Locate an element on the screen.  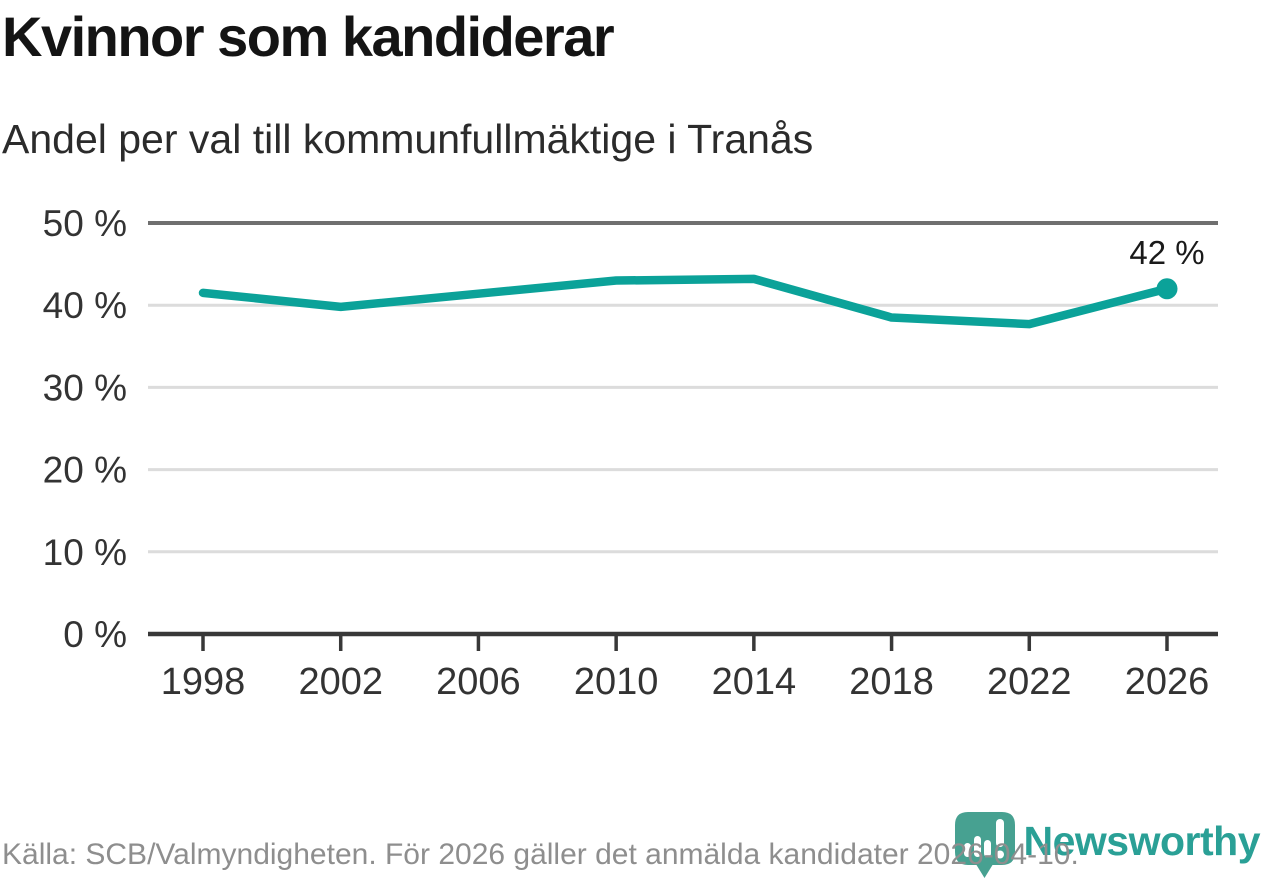
x-axis-labels: 1998 2002 2006 2010 2014 2018 2022 2026 is located at coordinates (685, 682).